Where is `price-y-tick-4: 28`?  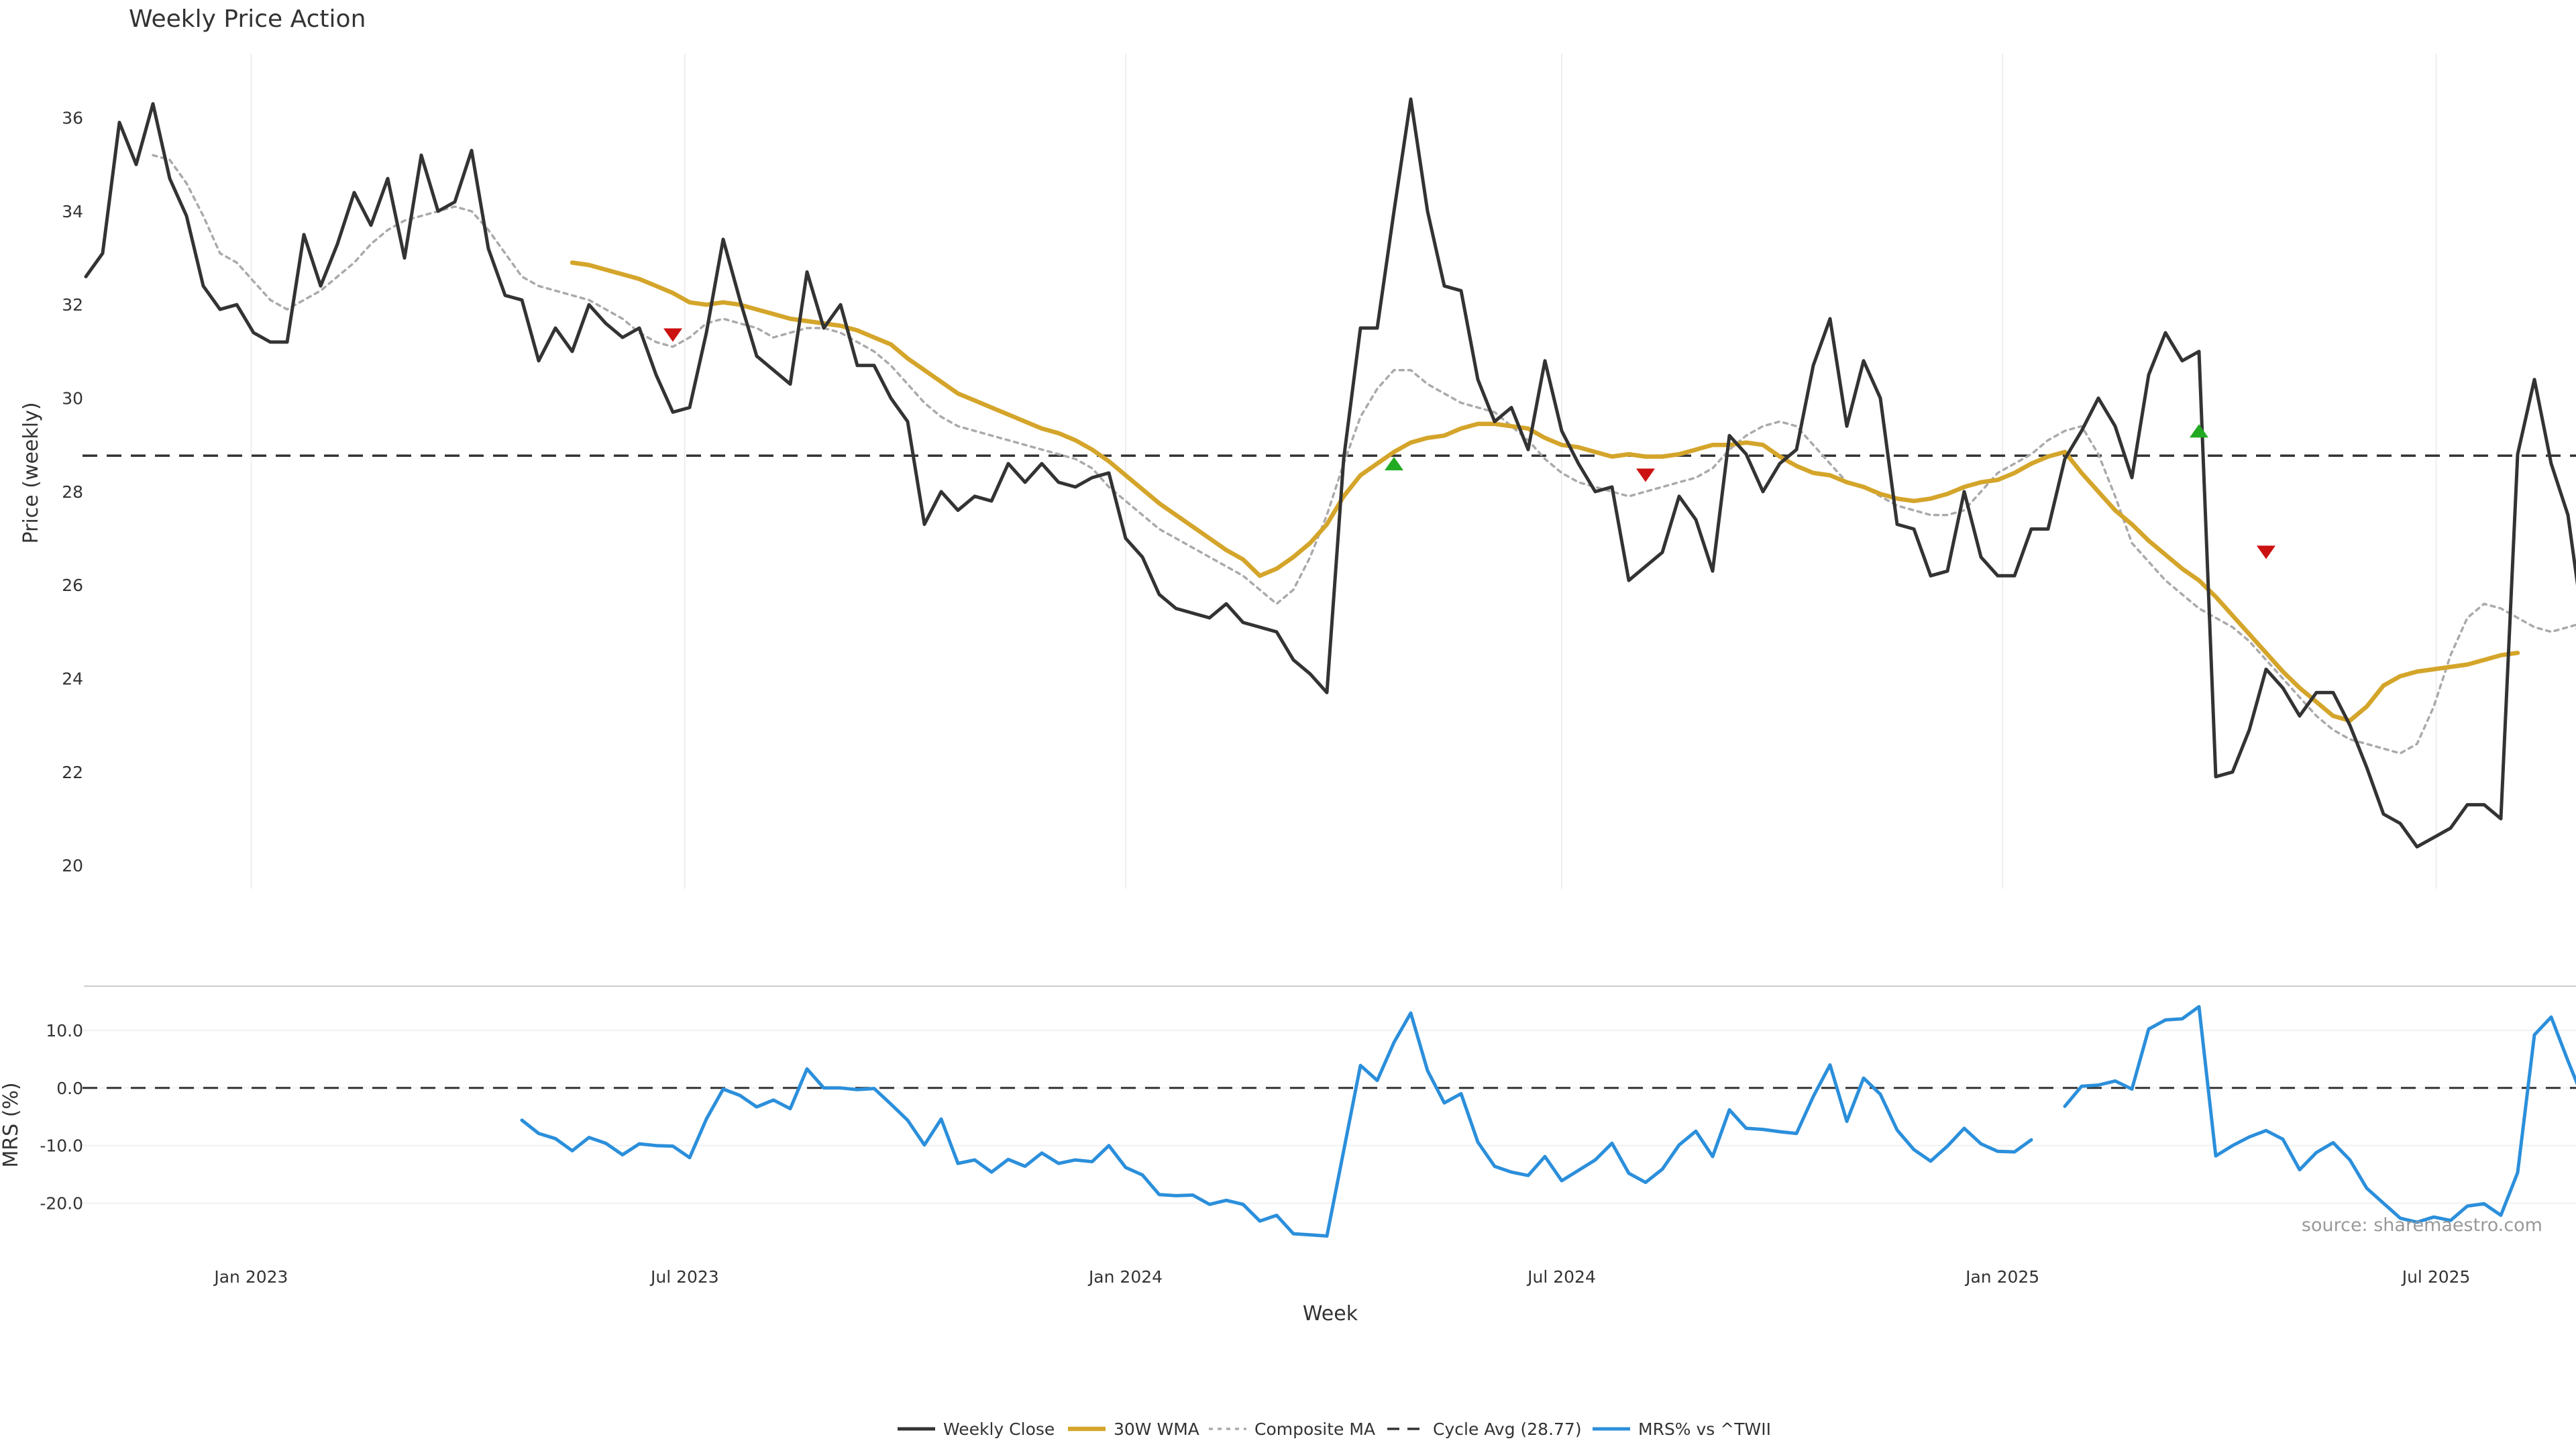
price-y-tick-4: 28 is located at coordinates (72, 492).